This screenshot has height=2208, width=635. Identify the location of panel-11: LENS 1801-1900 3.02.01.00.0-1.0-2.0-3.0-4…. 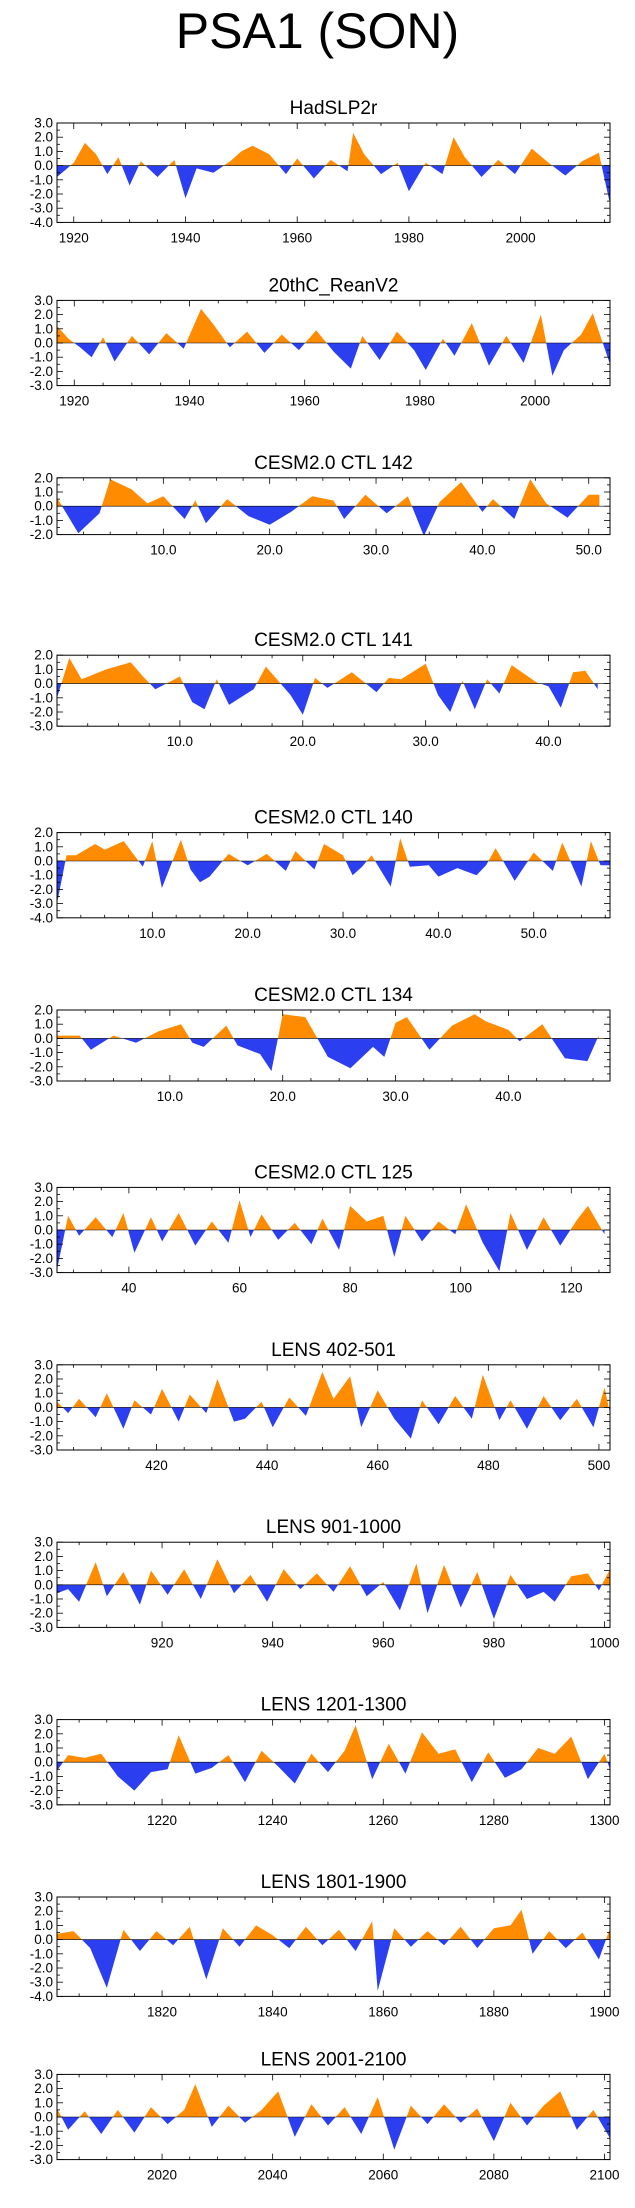
(325, 1945).